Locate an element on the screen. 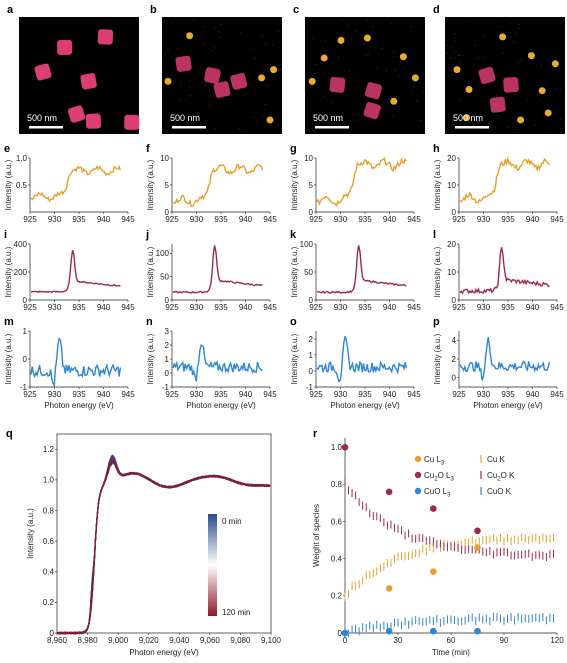  y-tick-label: 0.6 is located at coordinates (337, 521).